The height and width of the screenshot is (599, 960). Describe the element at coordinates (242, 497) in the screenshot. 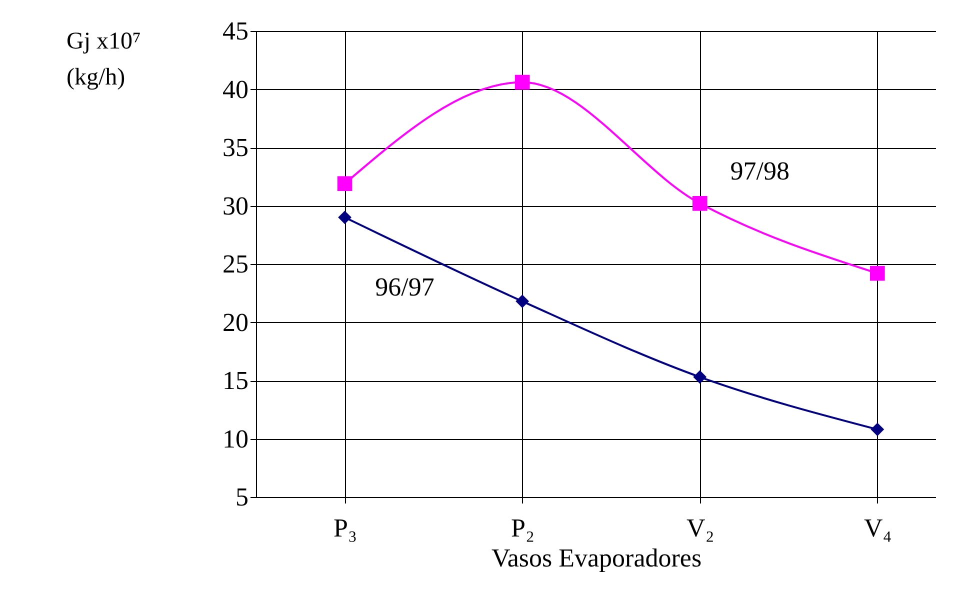

I see `y-tick-label: 5` at that location.